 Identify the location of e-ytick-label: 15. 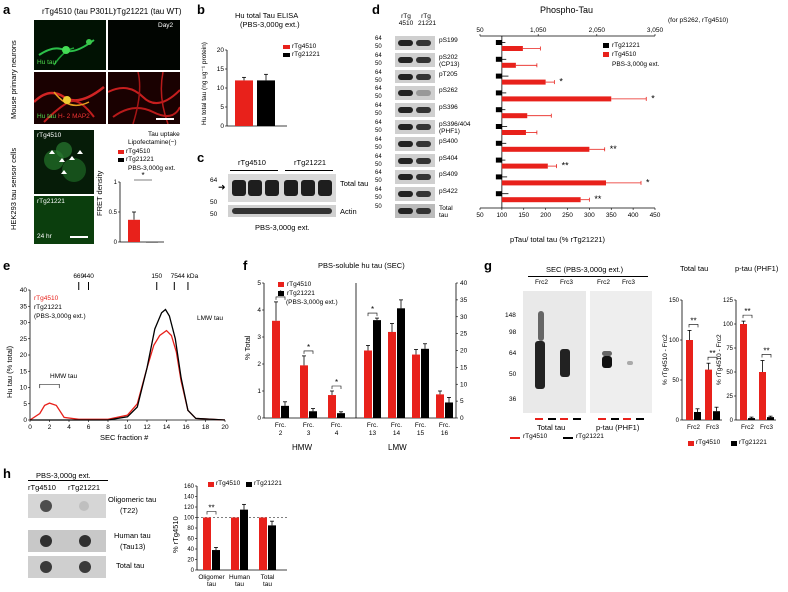
(24, 371).